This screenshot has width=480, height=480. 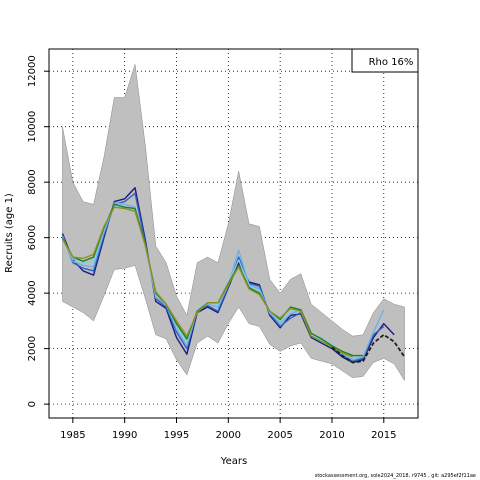 I want to click on x-axis-title: Years, so click(x=233, y=461).